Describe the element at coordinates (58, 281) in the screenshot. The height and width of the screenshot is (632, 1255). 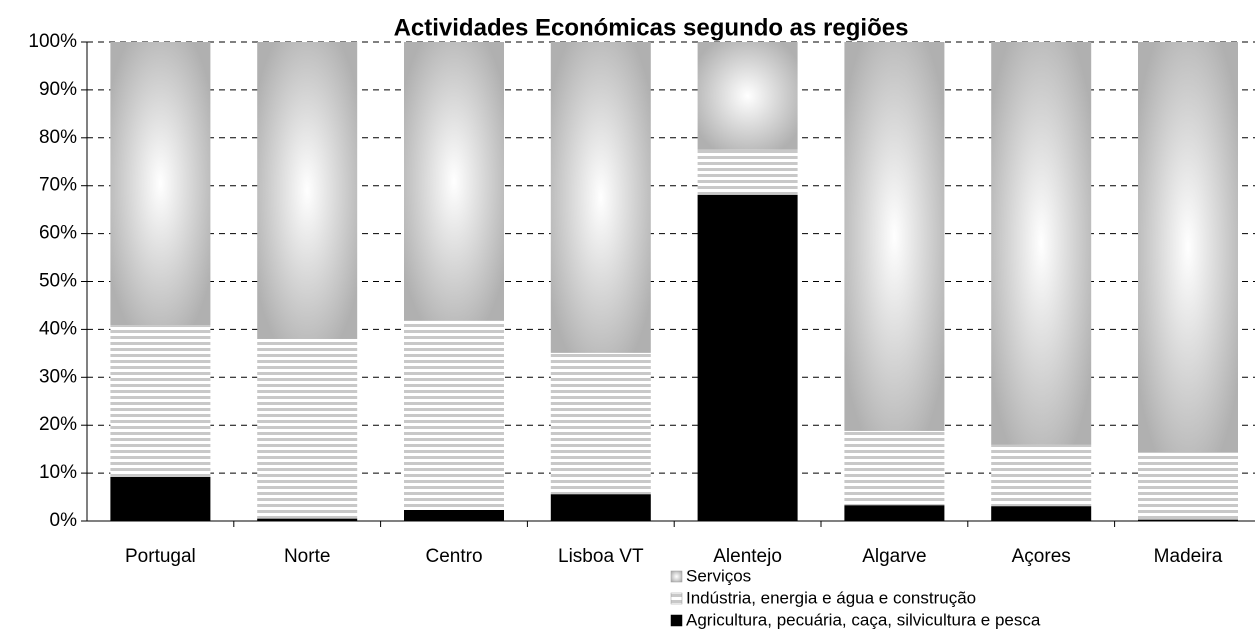
I see `y-tick-label: 50%` at that location.